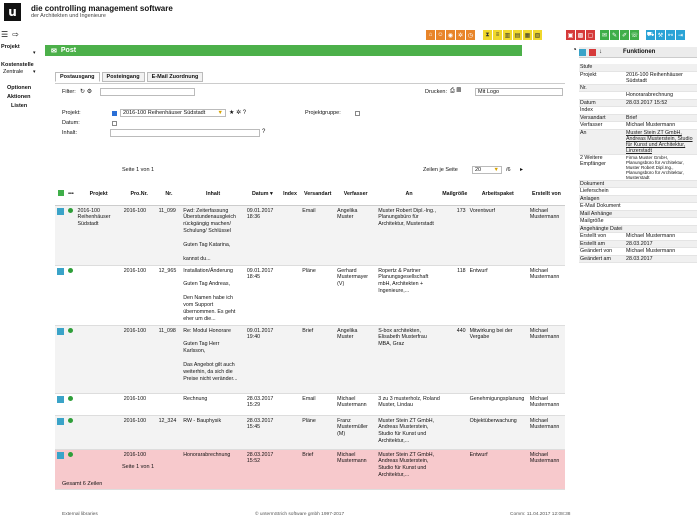  What do you see at coordinates (89, 92) in the screenshot?
I see `filter-icon: ⚙` at bounding box center [89, 92].